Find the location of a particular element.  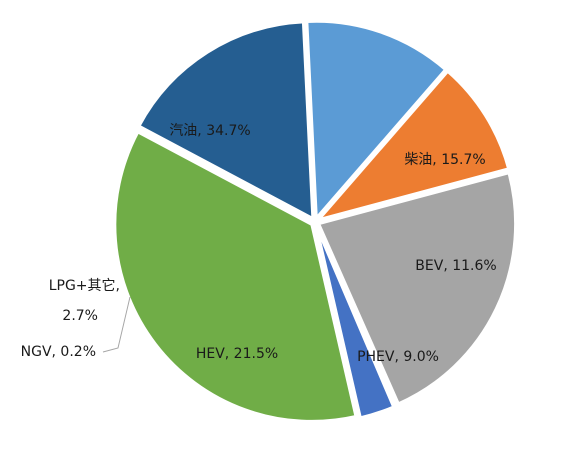

leader-line-ngv is located at coordinates (116, 324).